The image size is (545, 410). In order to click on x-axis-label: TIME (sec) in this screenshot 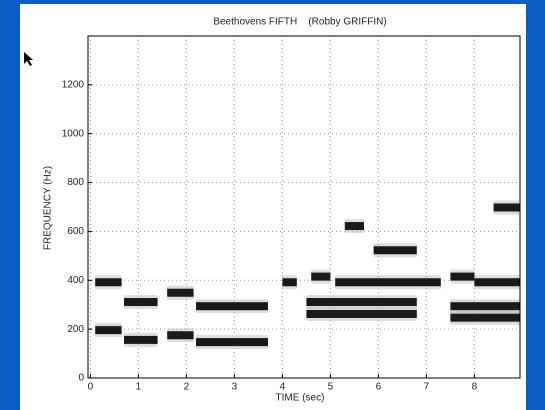, I will do `click(300, 398)`.